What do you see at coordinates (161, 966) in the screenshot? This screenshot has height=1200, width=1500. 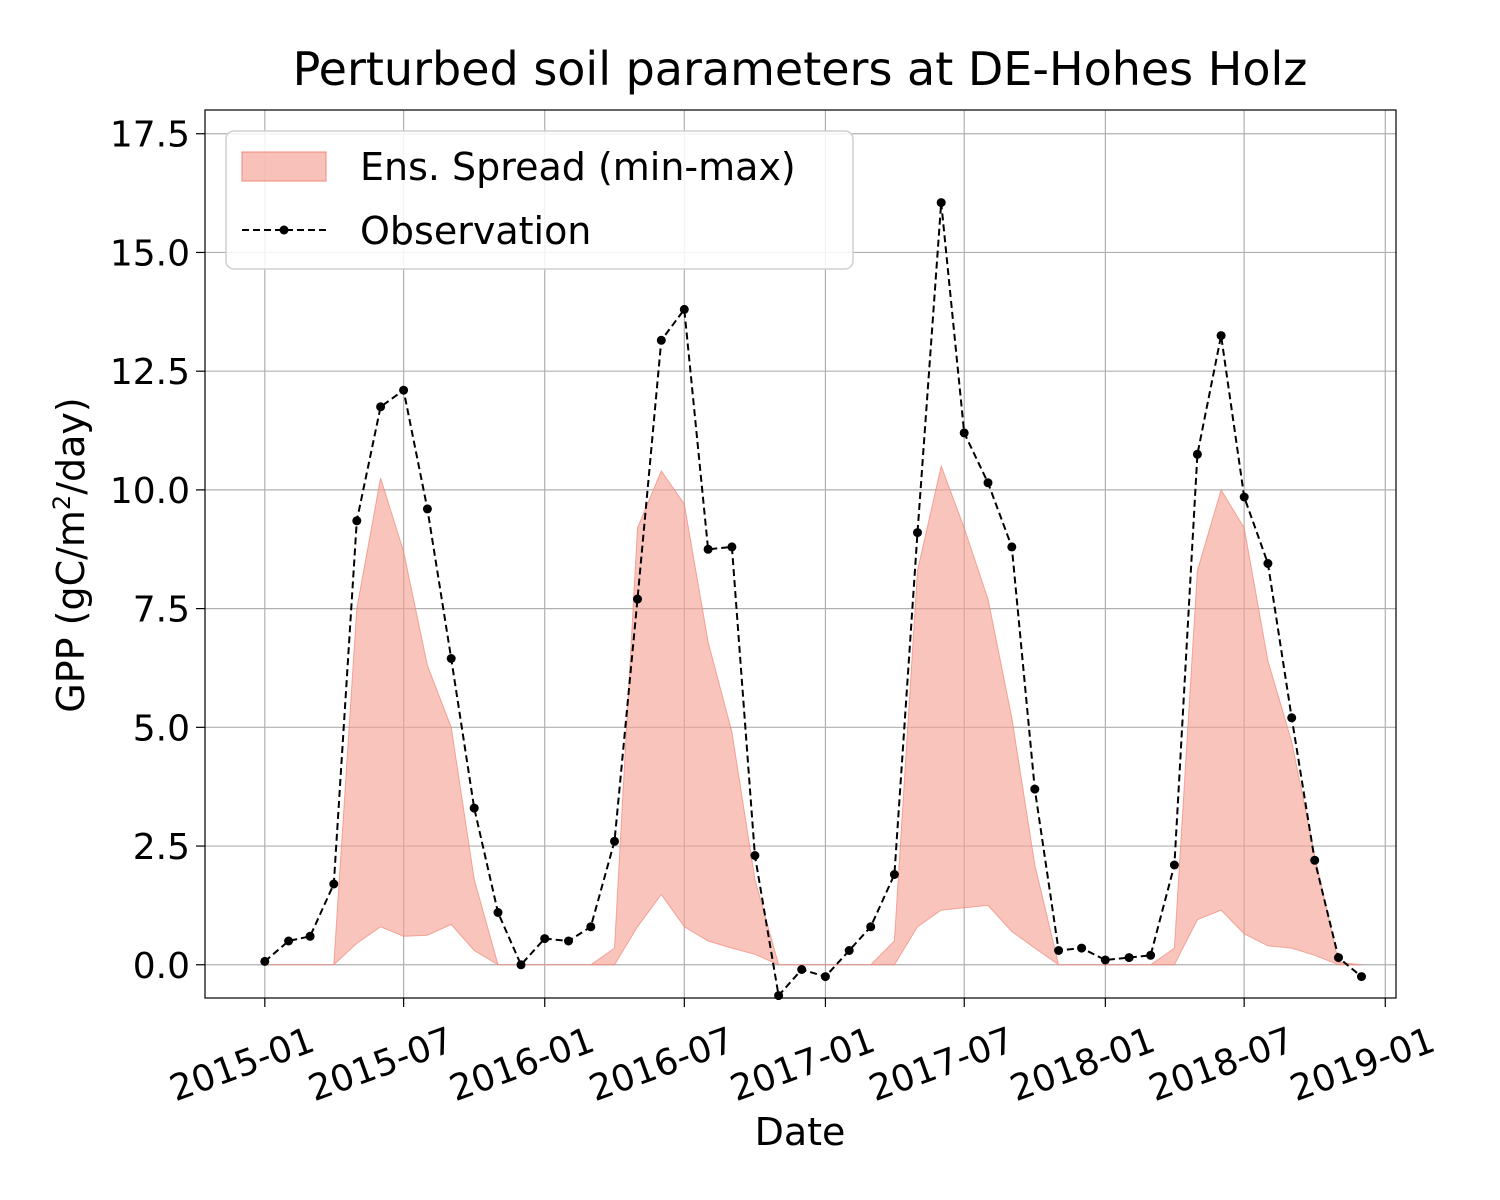 I see `y-tick-label: 0.0` at bounding box center [161, 966].